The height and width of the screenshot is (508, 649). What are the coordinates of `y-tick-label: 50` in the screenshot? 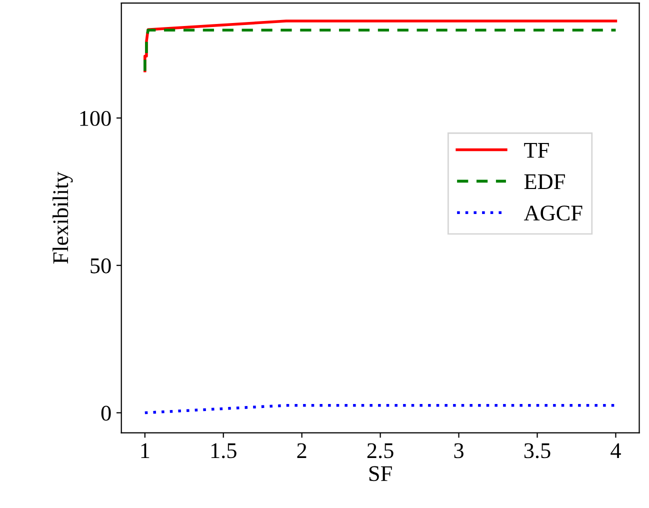 It's located at (100, 266).